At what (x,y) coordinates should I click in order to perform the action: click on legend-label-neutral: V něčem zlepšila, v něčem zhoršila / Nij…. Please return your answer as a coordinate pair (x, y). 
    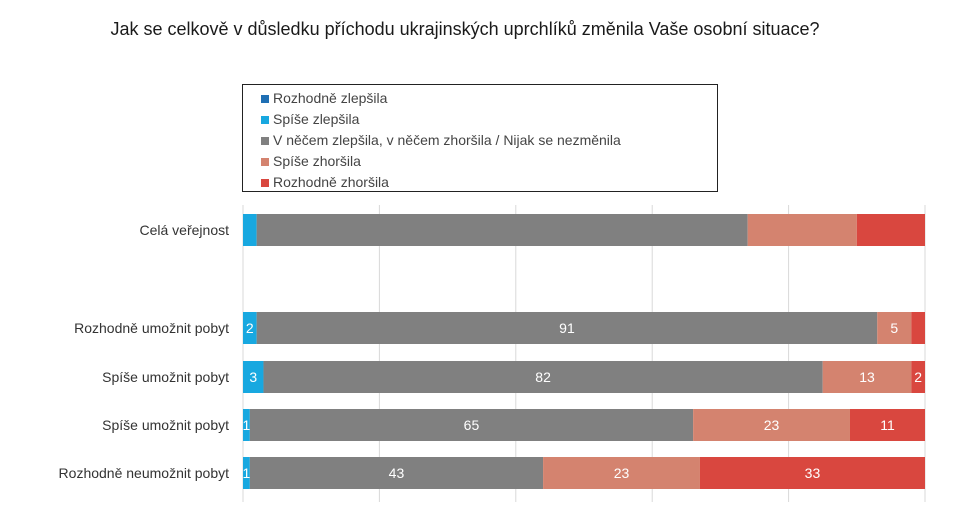
    Looking at the image, I should click on (447, 140).